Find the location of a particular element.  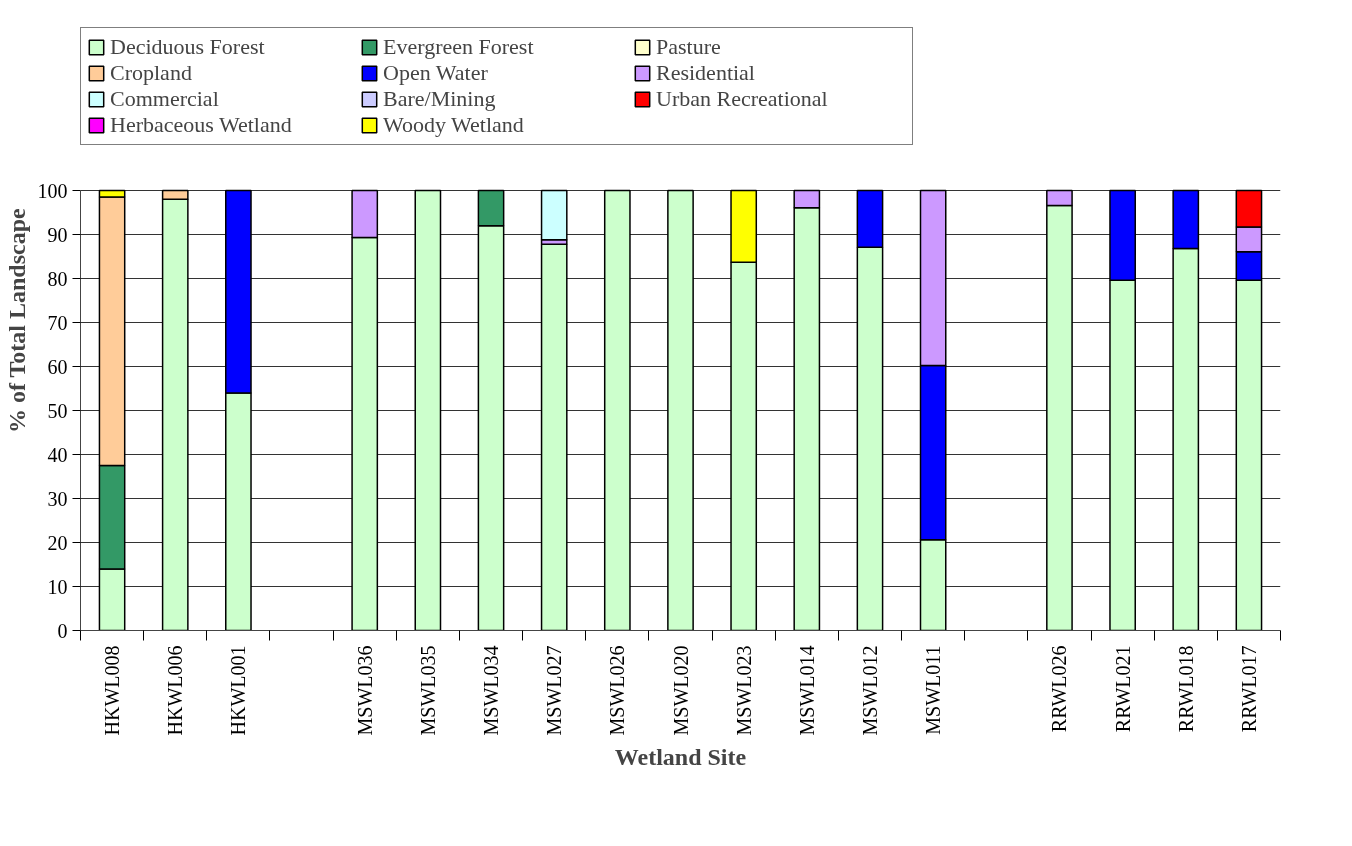

legend-label: Woody Wetland is located at coordinates (454, 125).